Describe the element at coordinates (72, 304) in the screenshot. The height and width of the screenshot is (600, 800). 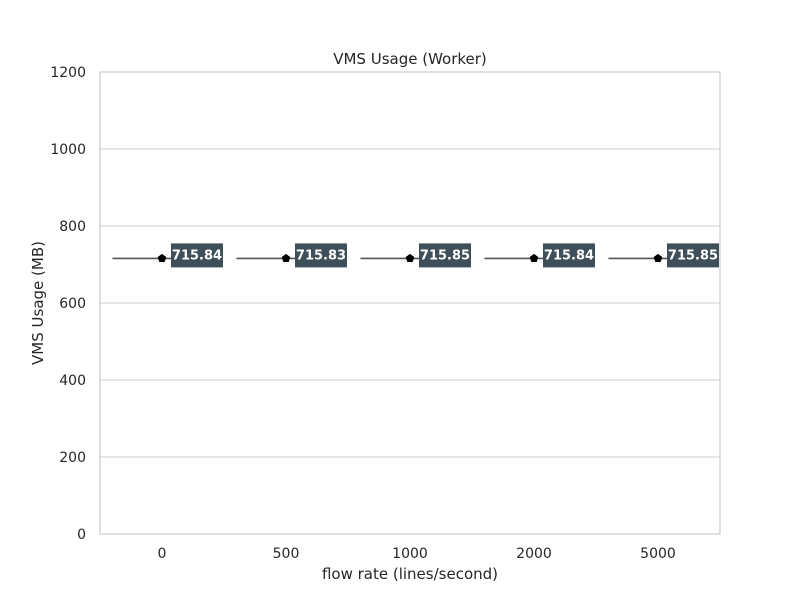
I see `y-tick-label: 600` at that location.